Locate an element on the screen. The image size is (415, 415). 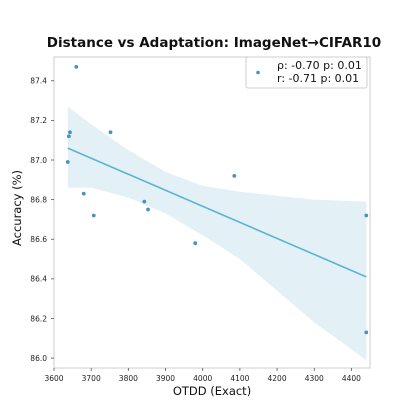
x-tick-label-4000: 4000 is located at coordinates (202, 378).